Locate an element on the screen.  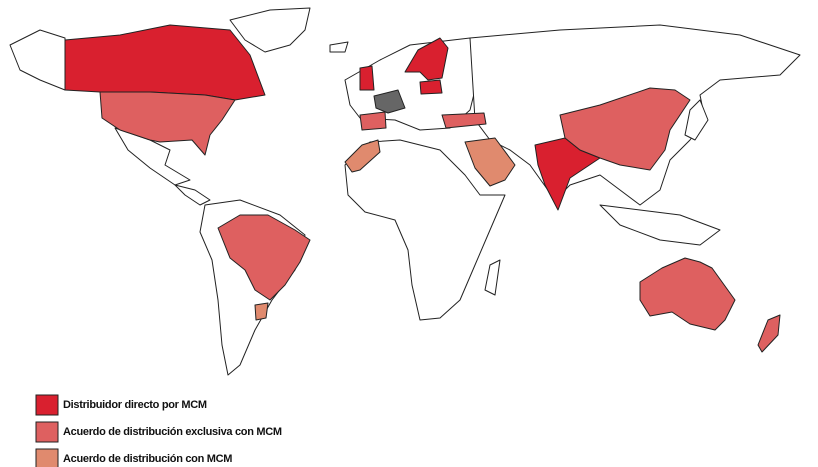
africa is located at coordinates (425, 230).